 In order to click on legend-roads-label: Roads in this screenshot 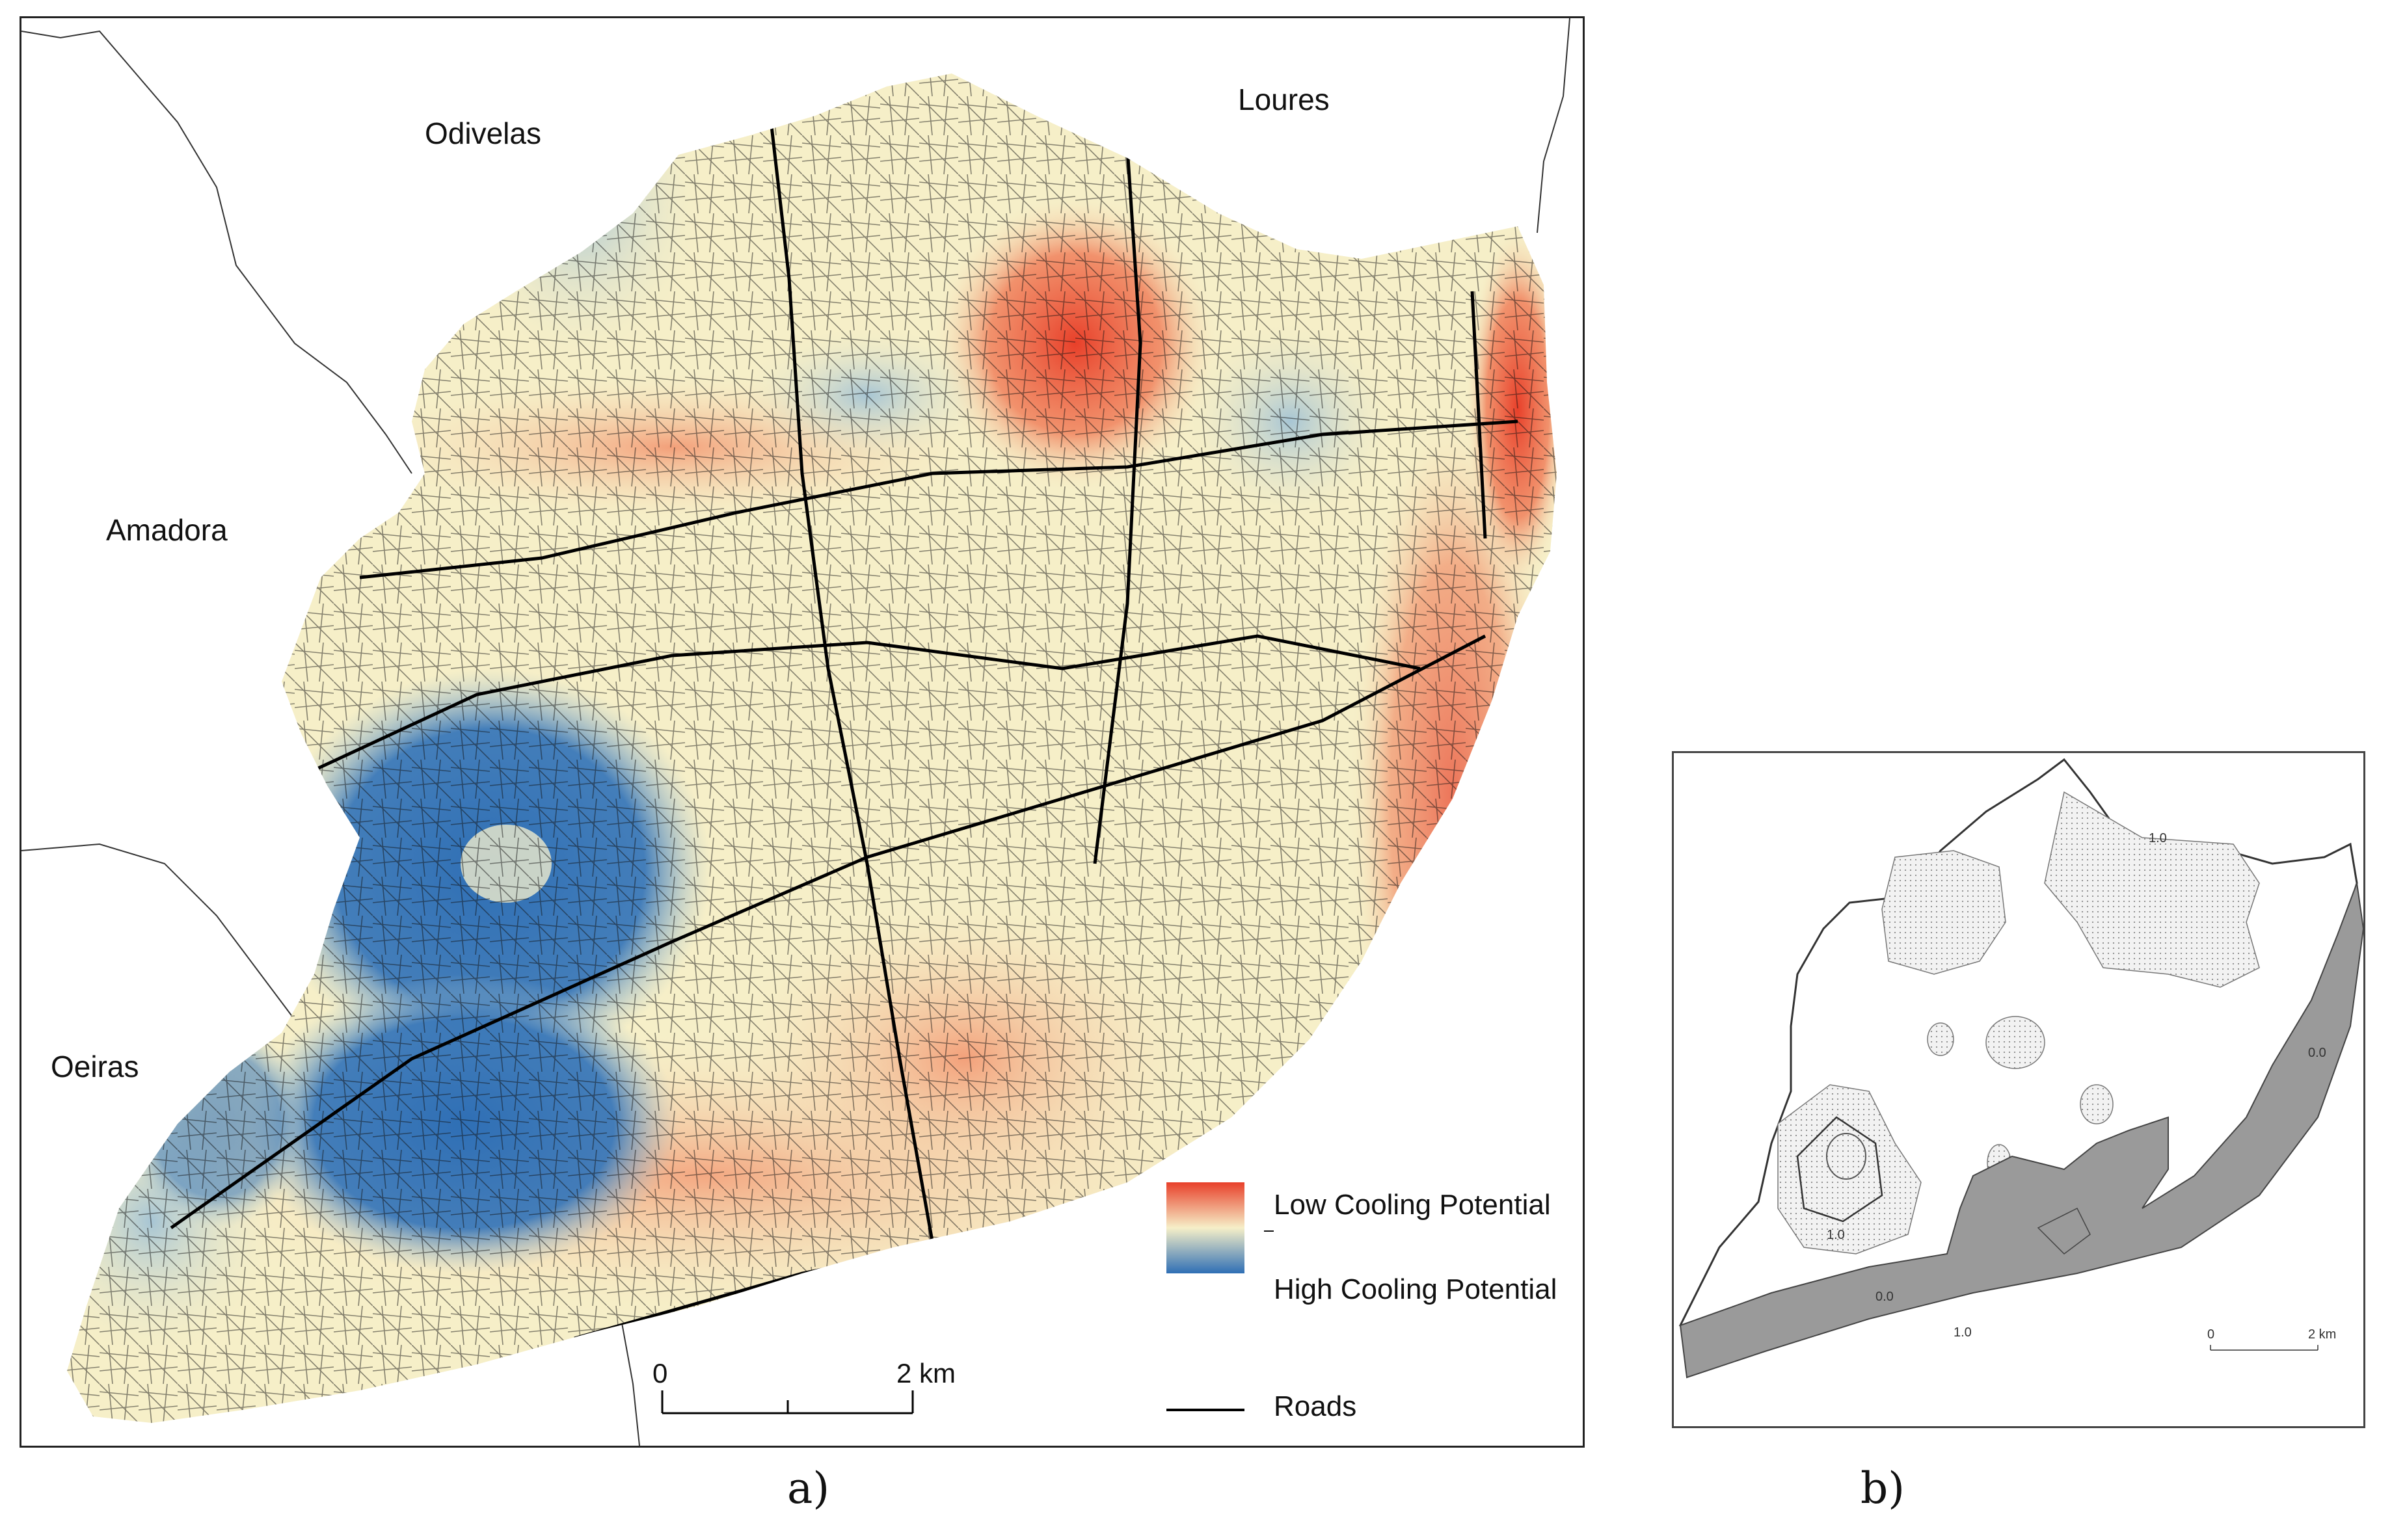, I will do `click(1315, 1406)`.